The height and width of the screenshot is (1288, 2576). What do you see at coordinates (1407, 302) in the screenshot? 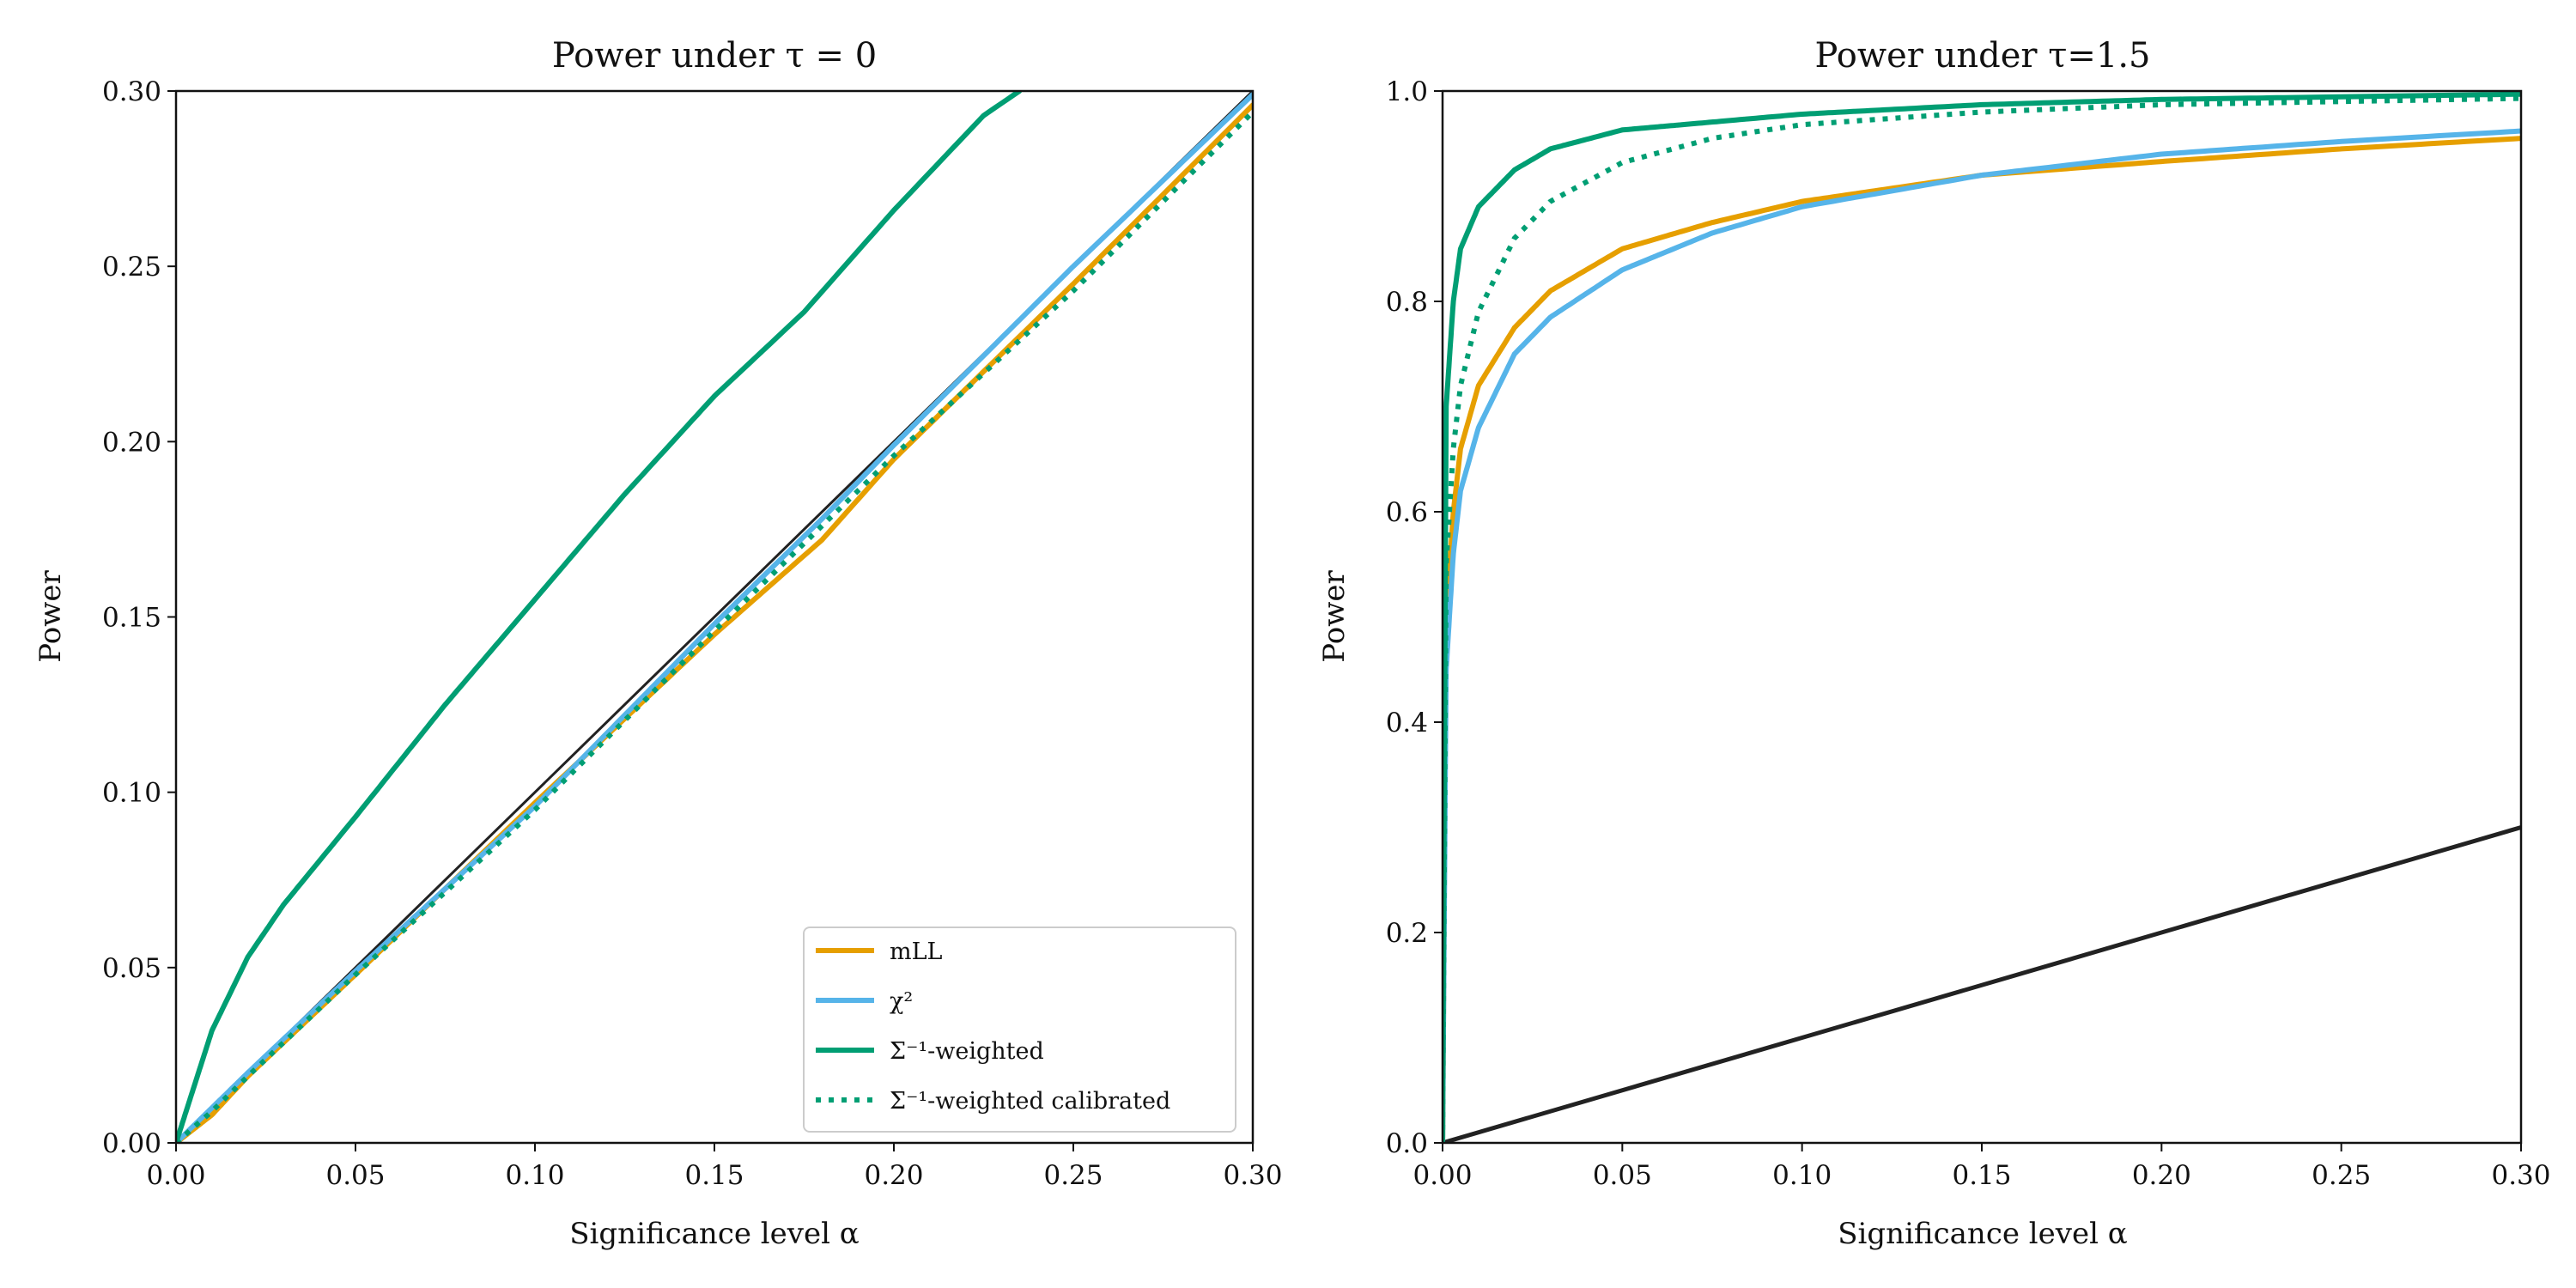
I see `right-chart-y-tick-label: 0.8` at bounding box center [1407, 302].